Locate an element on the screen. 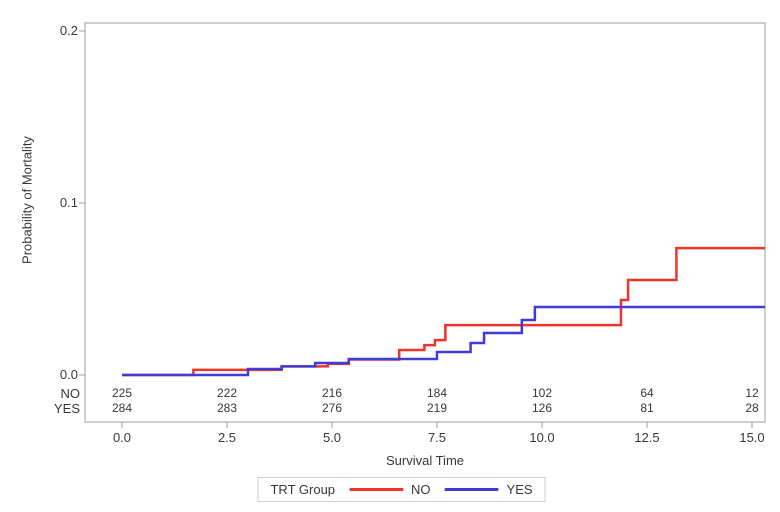 This screenshot has height=512, width=780. legend-title: TRT Group is located at coordinates (303, 489).